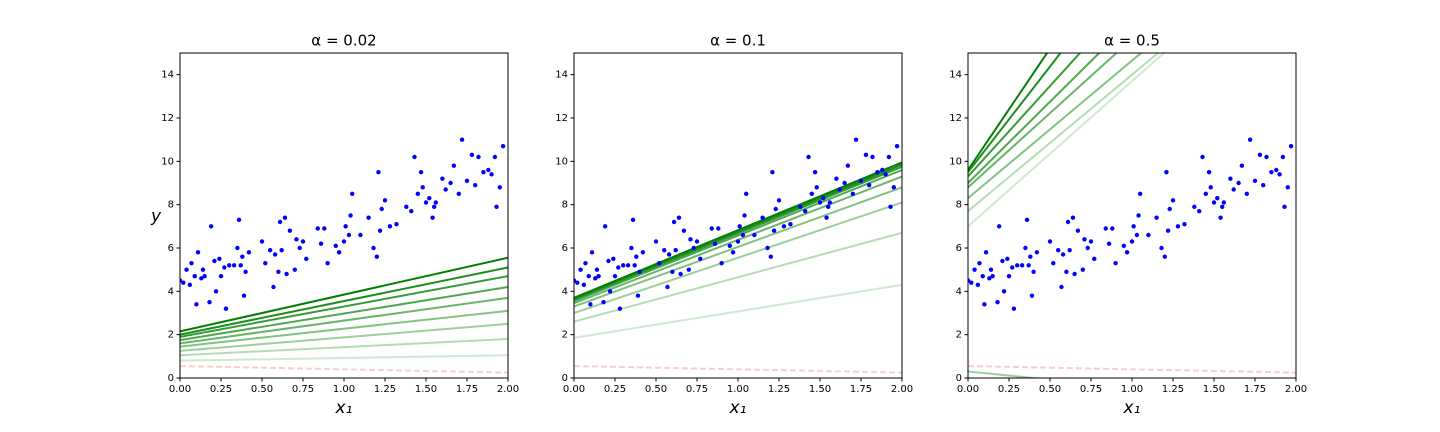  Describe the element at coordinates (1296, 389) in the screenshot. I see `x-tick-label: 2.00` at that location.